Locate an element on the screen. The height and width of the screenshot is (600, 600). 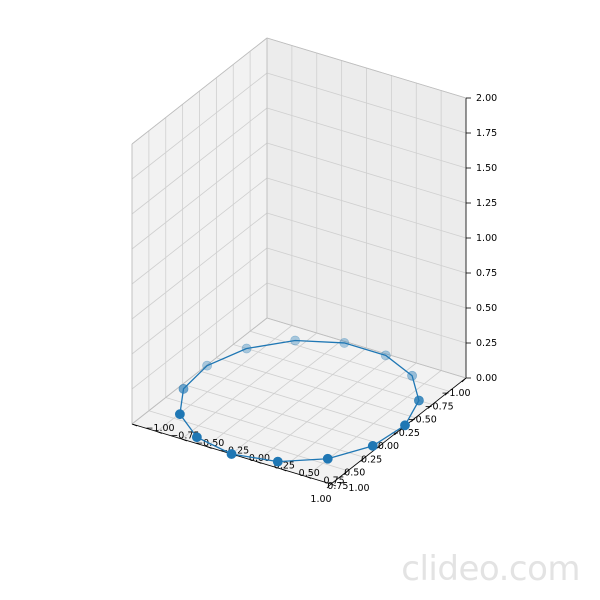
z-tick-label: 0.25 is located at coordinates (486, 343).